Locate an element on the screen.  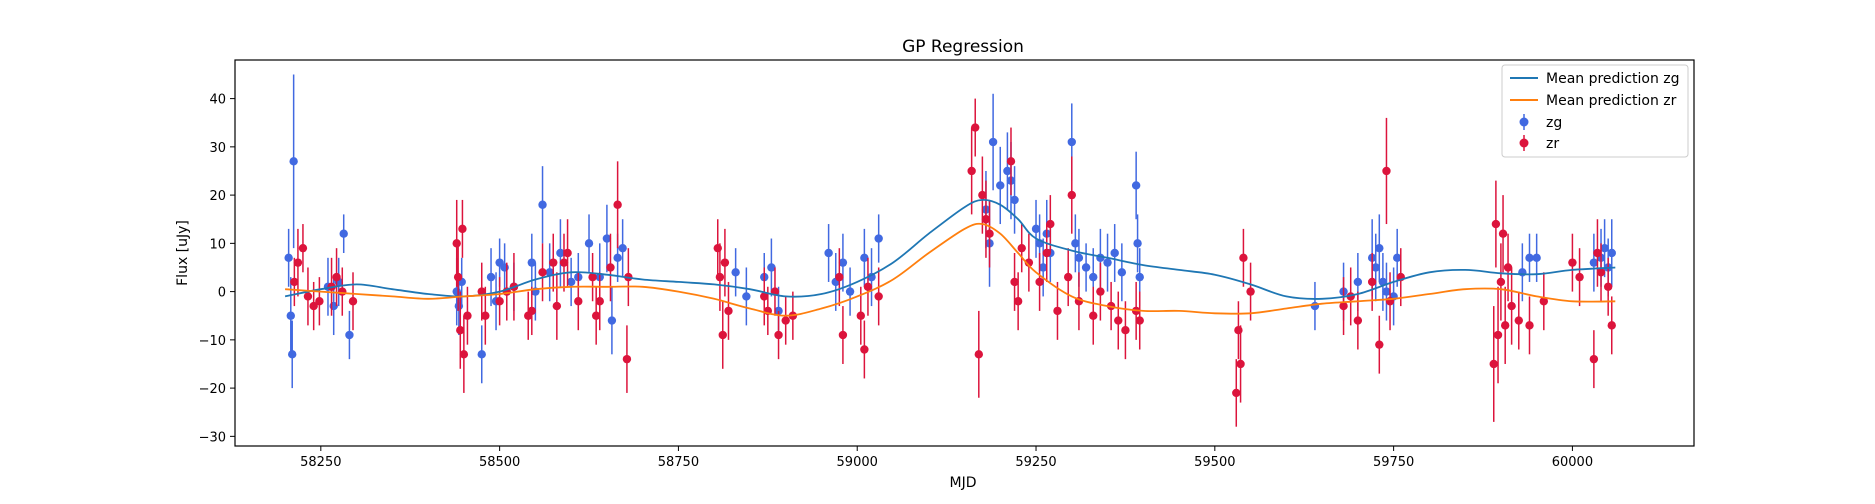
legend-label-mean-zr: Mean prediction zr is located at coordinates (1611, 101).